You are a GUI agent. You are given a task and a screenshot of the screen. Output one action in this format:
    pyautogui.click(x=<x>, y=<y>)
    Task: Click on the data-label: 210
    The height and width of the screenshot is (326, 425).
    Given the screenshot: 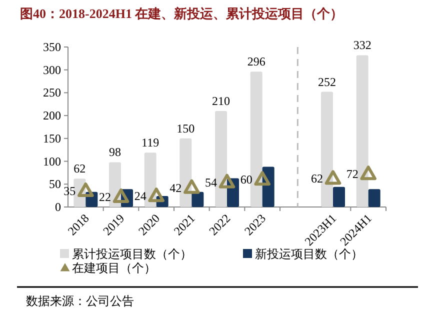 What is the action you would take?
    pyautogui.click(x=221, y=101)
    